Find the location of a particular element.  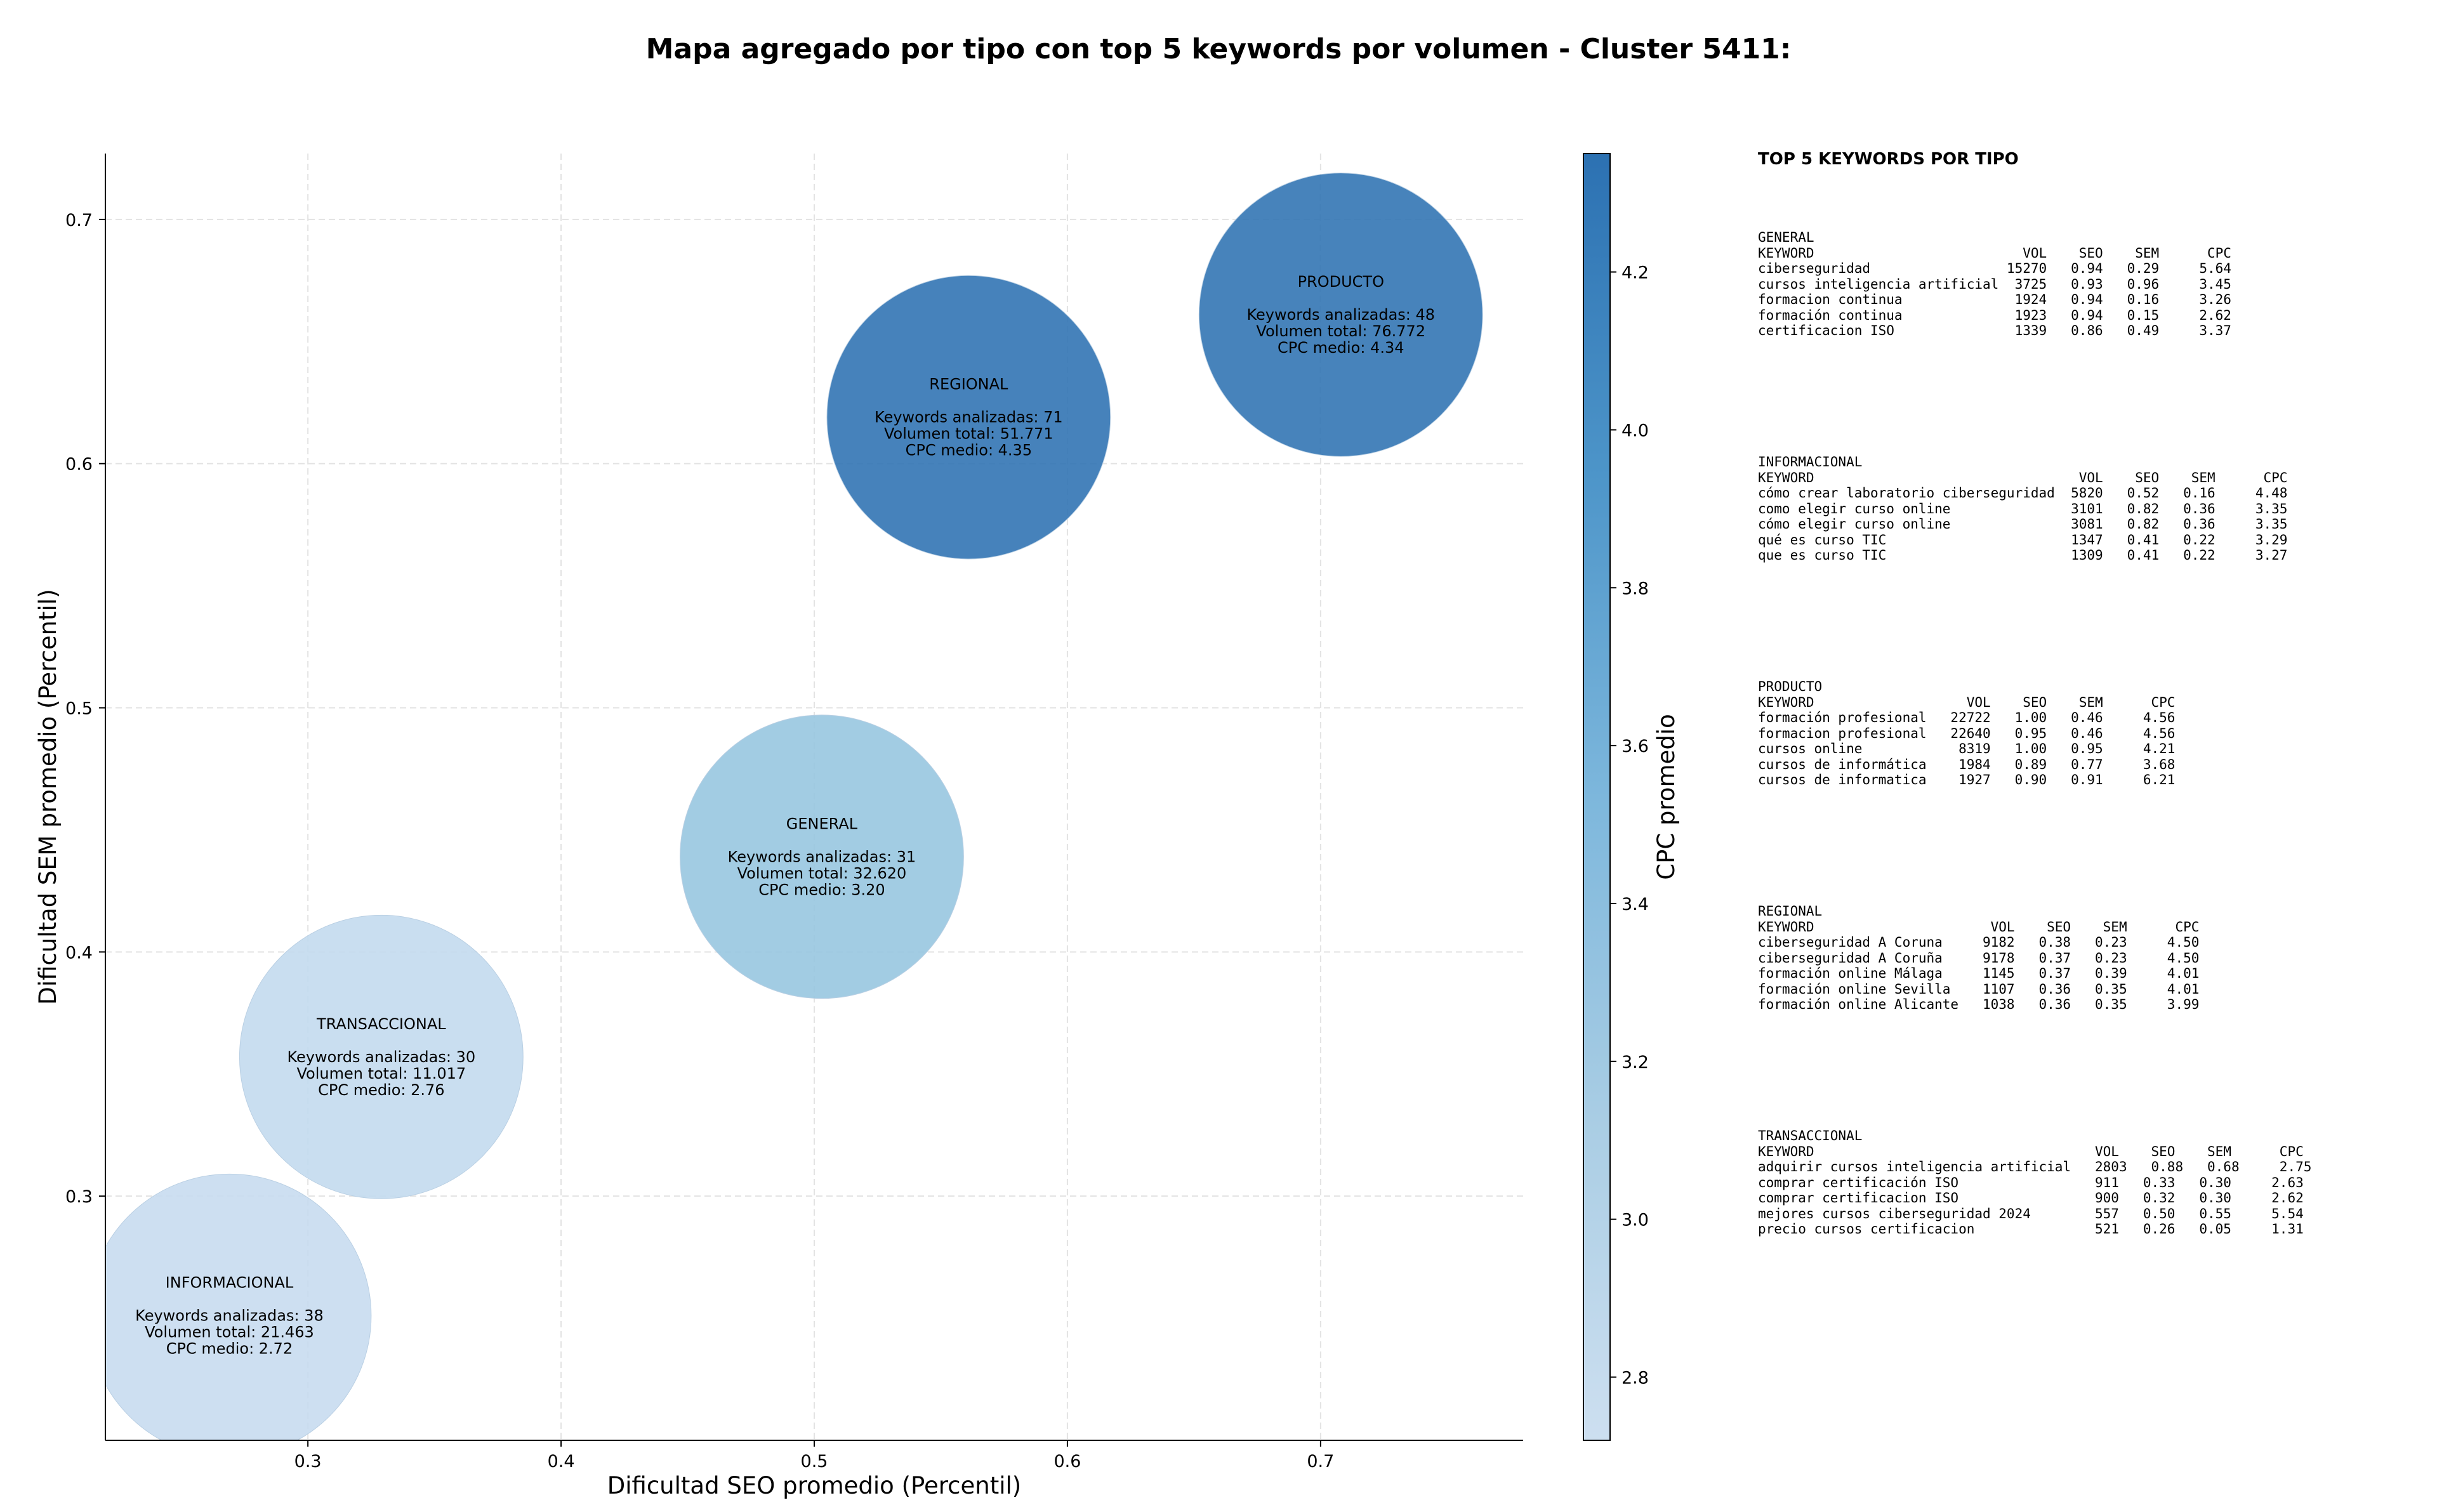

colorbar-tick-label: 3.6 is located at coordinates (1635, 747).